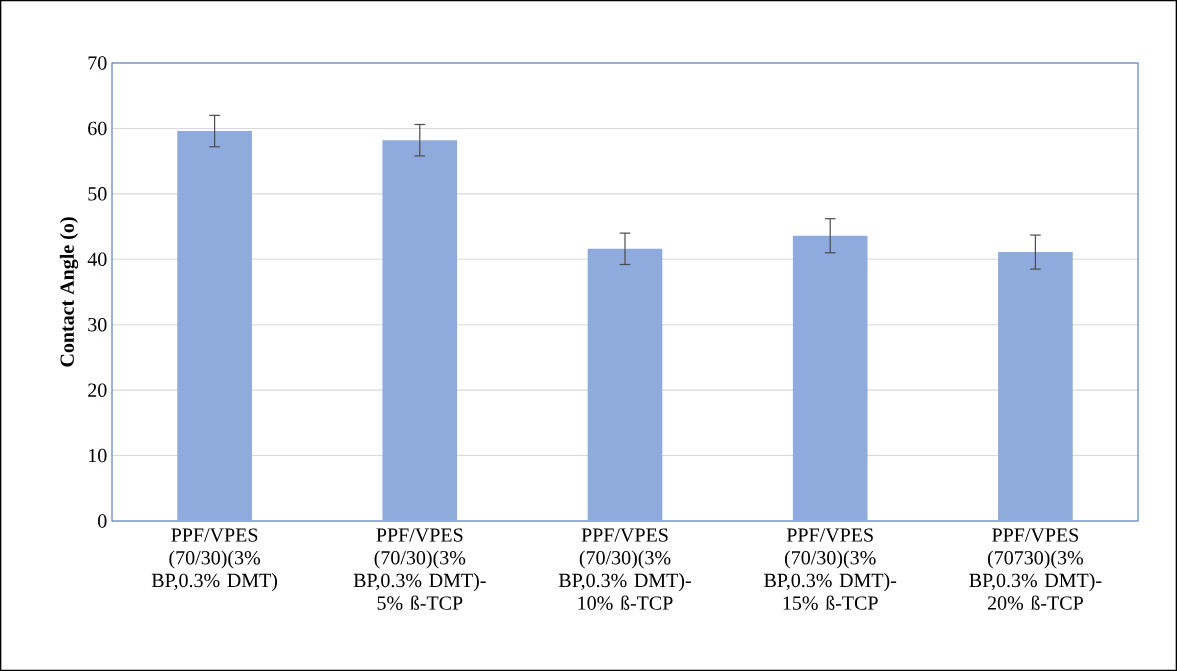 This screenshot has height=671, width=1177. What do you see at coordinates (214, 560) in the screenshot?
I see `x-tick-label: PPF/VPES (70/30)(3% BP,0.3% DMT)` at bounding box center [214, 560].